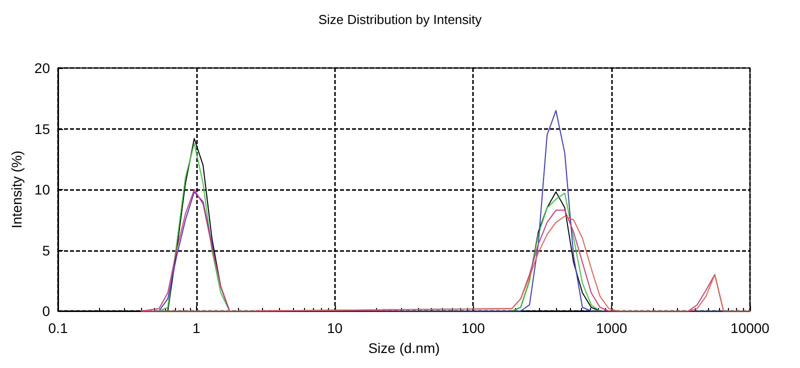 The height and width of the screenshot is (368, 800). I want to click on y-tick-label: 10, so click(42, 190).